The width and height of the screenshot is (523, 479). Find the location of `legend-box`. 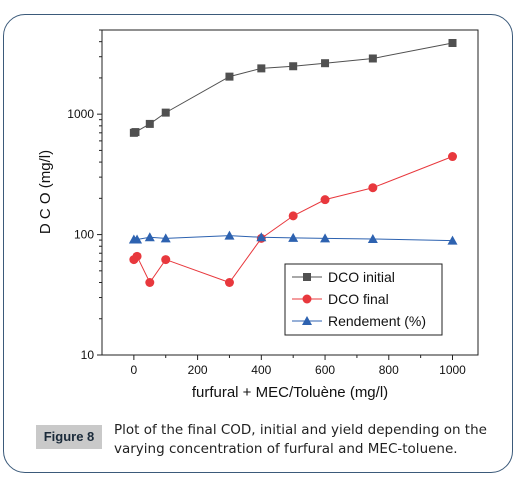

legend-box is located at coordinates (363, 299).